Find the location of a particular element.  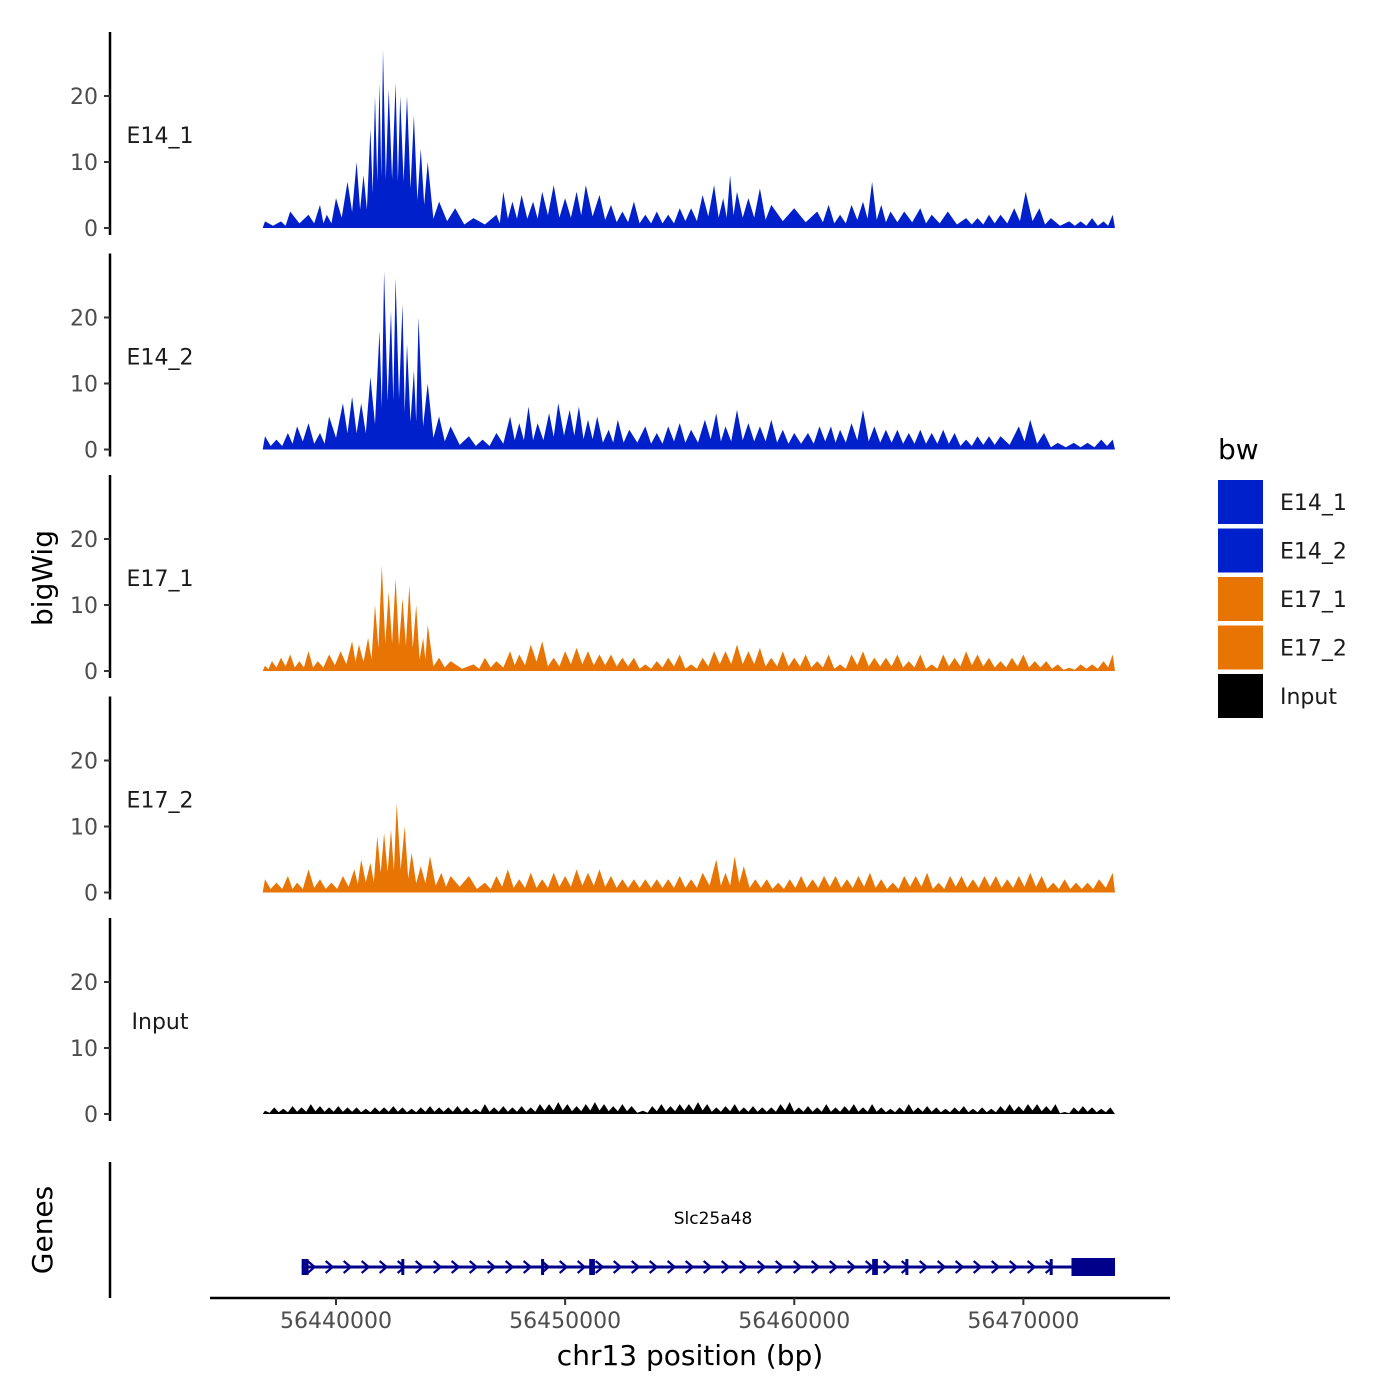

gene-model is located at coordinates (708, 1267).